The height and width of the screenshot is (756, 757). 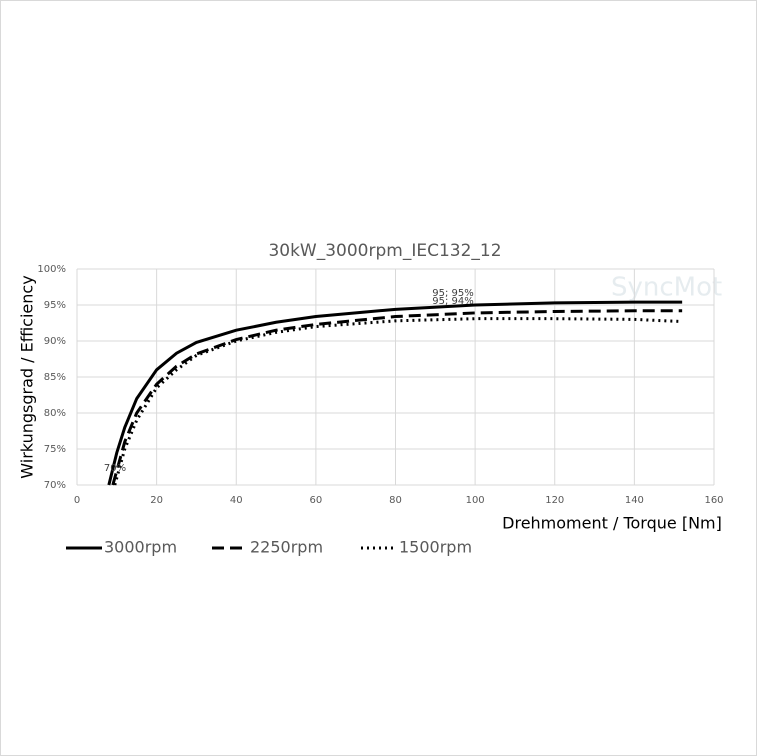 What do you see at coordinates (395, 500) in the screenshot?
I see `x-tick-label: 80` at bounding box center [395, 500].